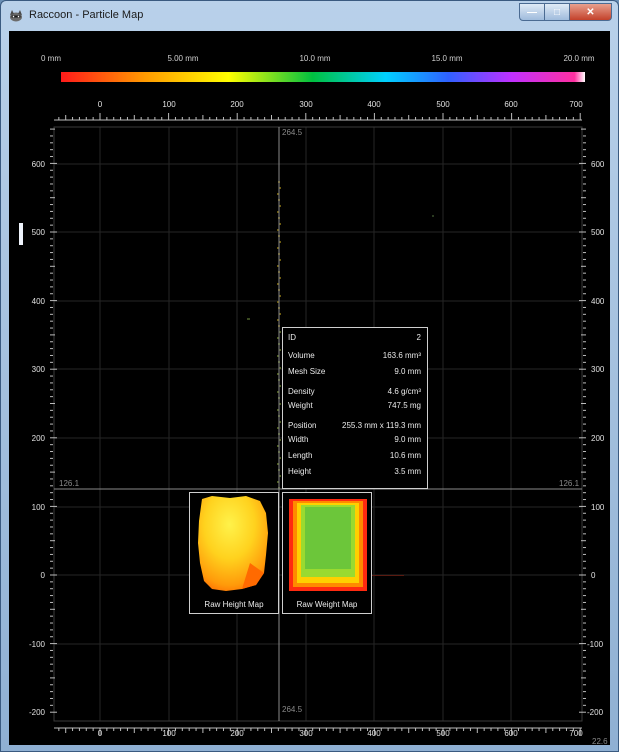 This screenshot has height=752, width=619. What do you see at coordinates (591, 12) in the screenshot?
I see `close-button: ✕` at bounding box center [591, 12].